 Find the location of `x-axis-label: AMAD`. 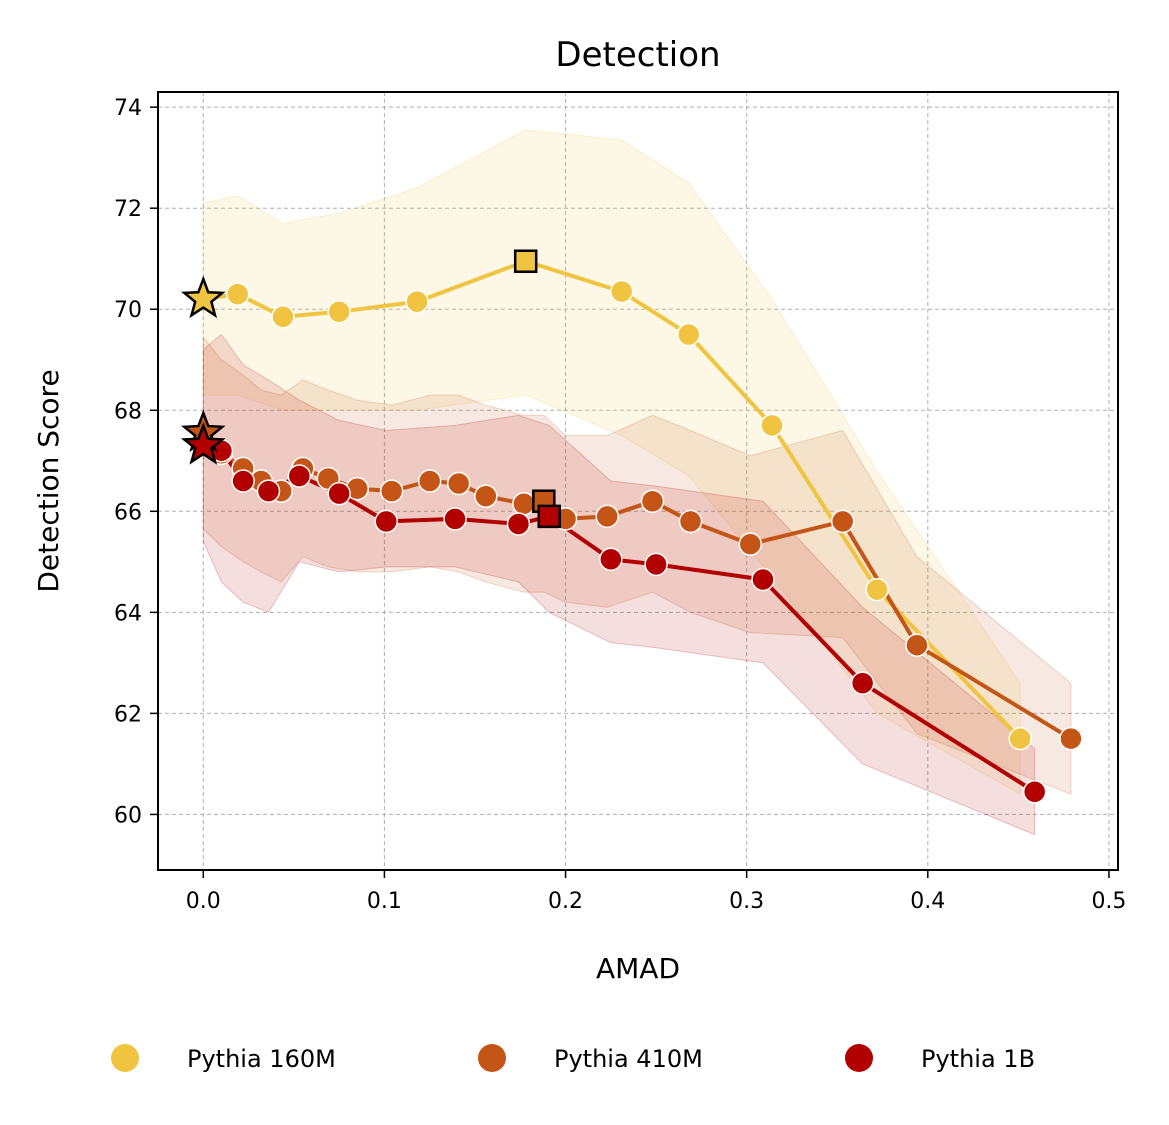

x-axis-label: AMAD is located at coordinates (638, 968).